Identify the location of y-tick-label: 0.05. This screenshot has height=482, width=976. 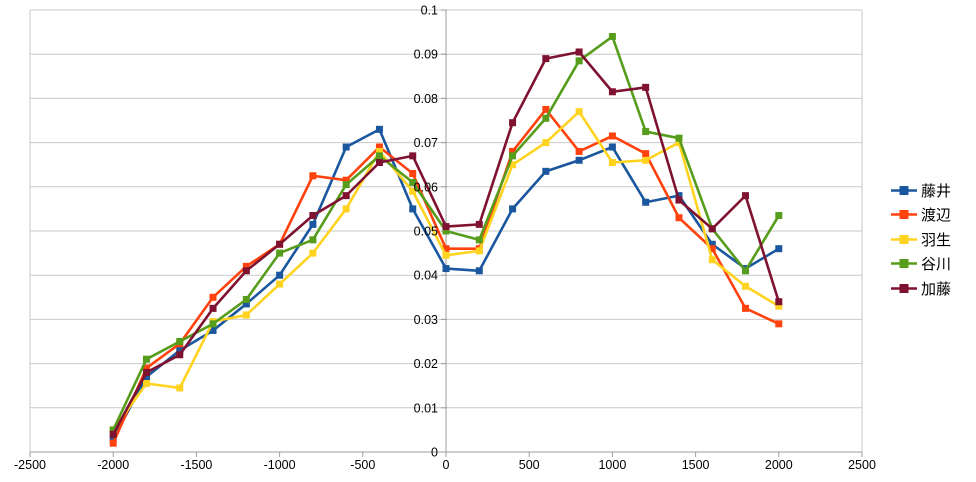
(426, 232).